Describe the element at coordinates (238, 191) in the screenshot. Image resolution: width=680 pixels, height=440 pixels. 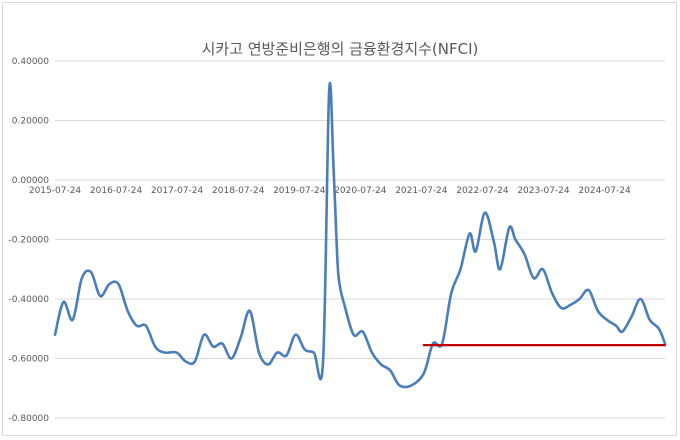
I see `x-tick-label: 2018-07-24` at that location.